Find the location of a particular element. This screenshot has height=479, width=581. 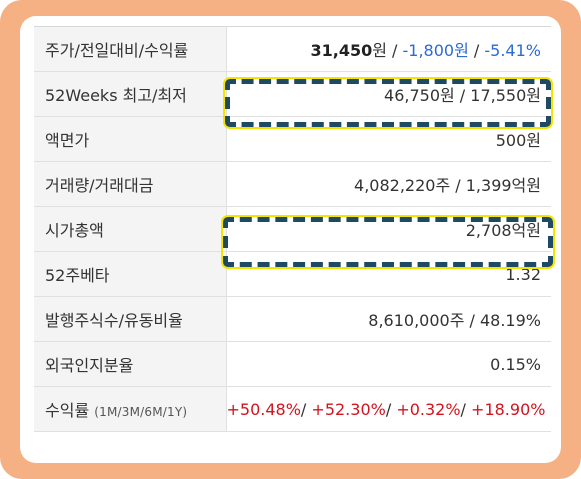

return-3m: +52.30% is located at coordinates (348, 409).